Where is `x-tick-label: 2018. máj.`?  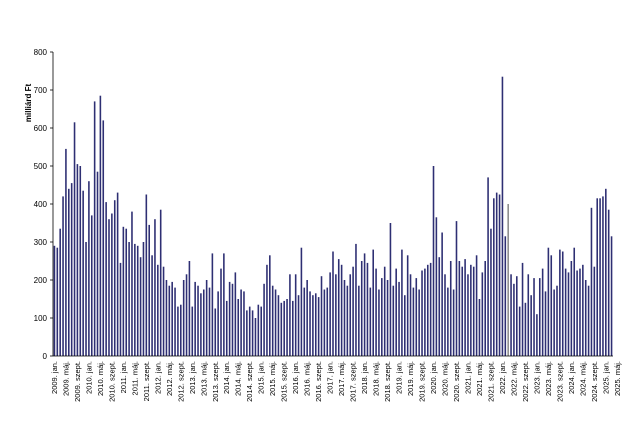
x-tick-label: 2018. máj. is located at coordinates (376, 378).